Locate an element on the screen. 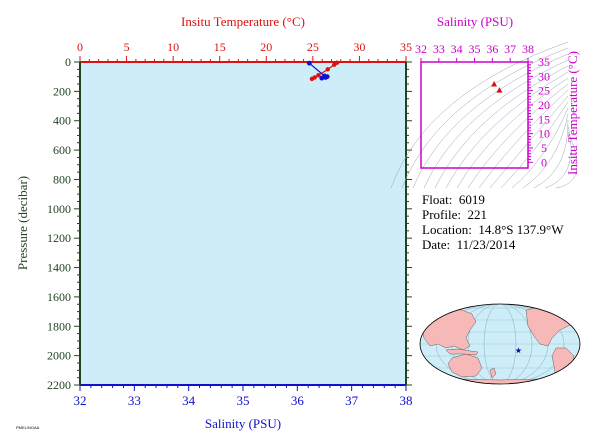 This screenshot has height=448, width=601. footer-text: PMEL/NOAA is located at coordinates (28, 427).